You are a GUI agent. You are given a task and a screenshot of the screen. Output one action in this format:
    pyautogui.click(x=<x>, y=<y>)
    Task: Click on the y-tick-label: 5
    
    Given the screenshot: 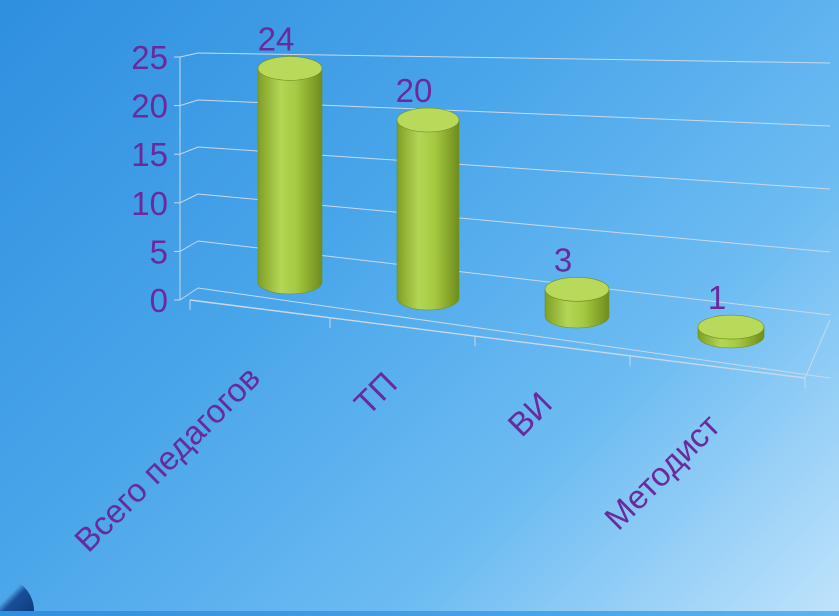 What is the action you would take?
    pyautogui.click(x=159, y=251)
    